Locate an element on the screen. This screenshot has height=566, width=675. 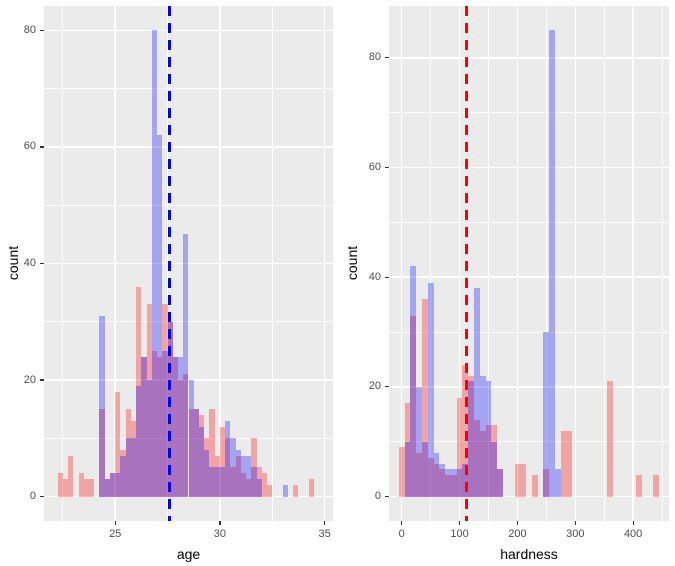
vline-blue-dashed is located at coordinates (170, 263).